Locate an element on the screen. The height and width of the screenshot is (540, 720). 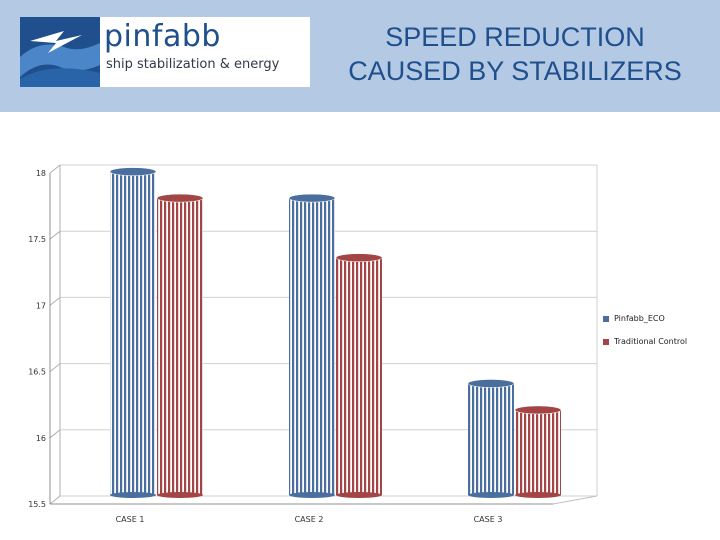
logo-tagline: ship stabilization & energy is located at coordinates (193, 64).